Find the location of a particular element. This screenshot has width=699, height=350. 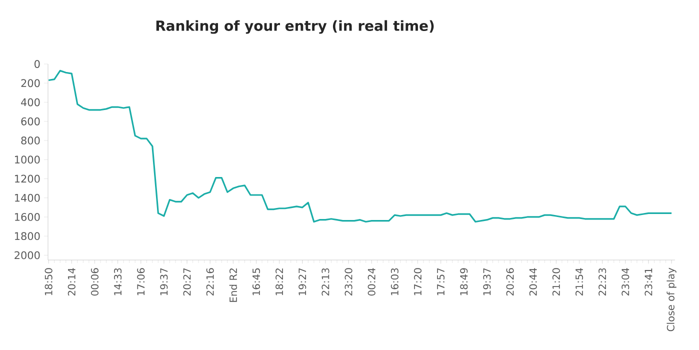

x-tick-label: 20:26 is located at coordinates (510, 282).